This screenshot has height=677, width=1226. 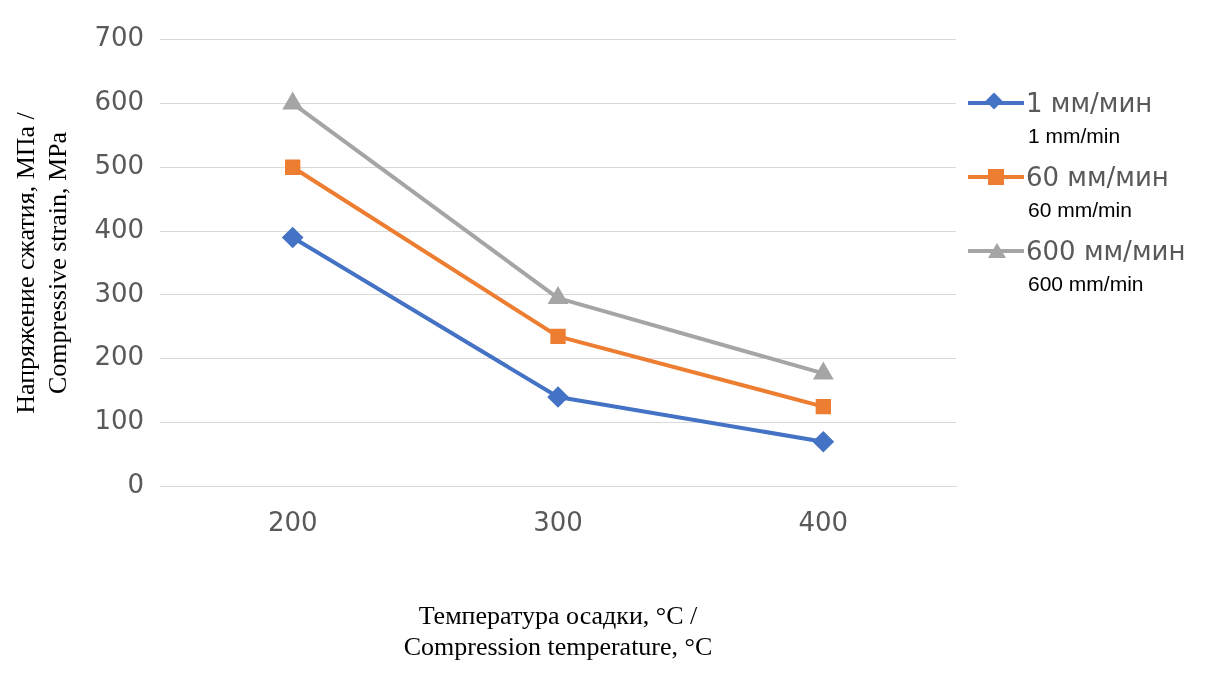 I want to click on y-tick-label: 700, so click(x=119, y=37).